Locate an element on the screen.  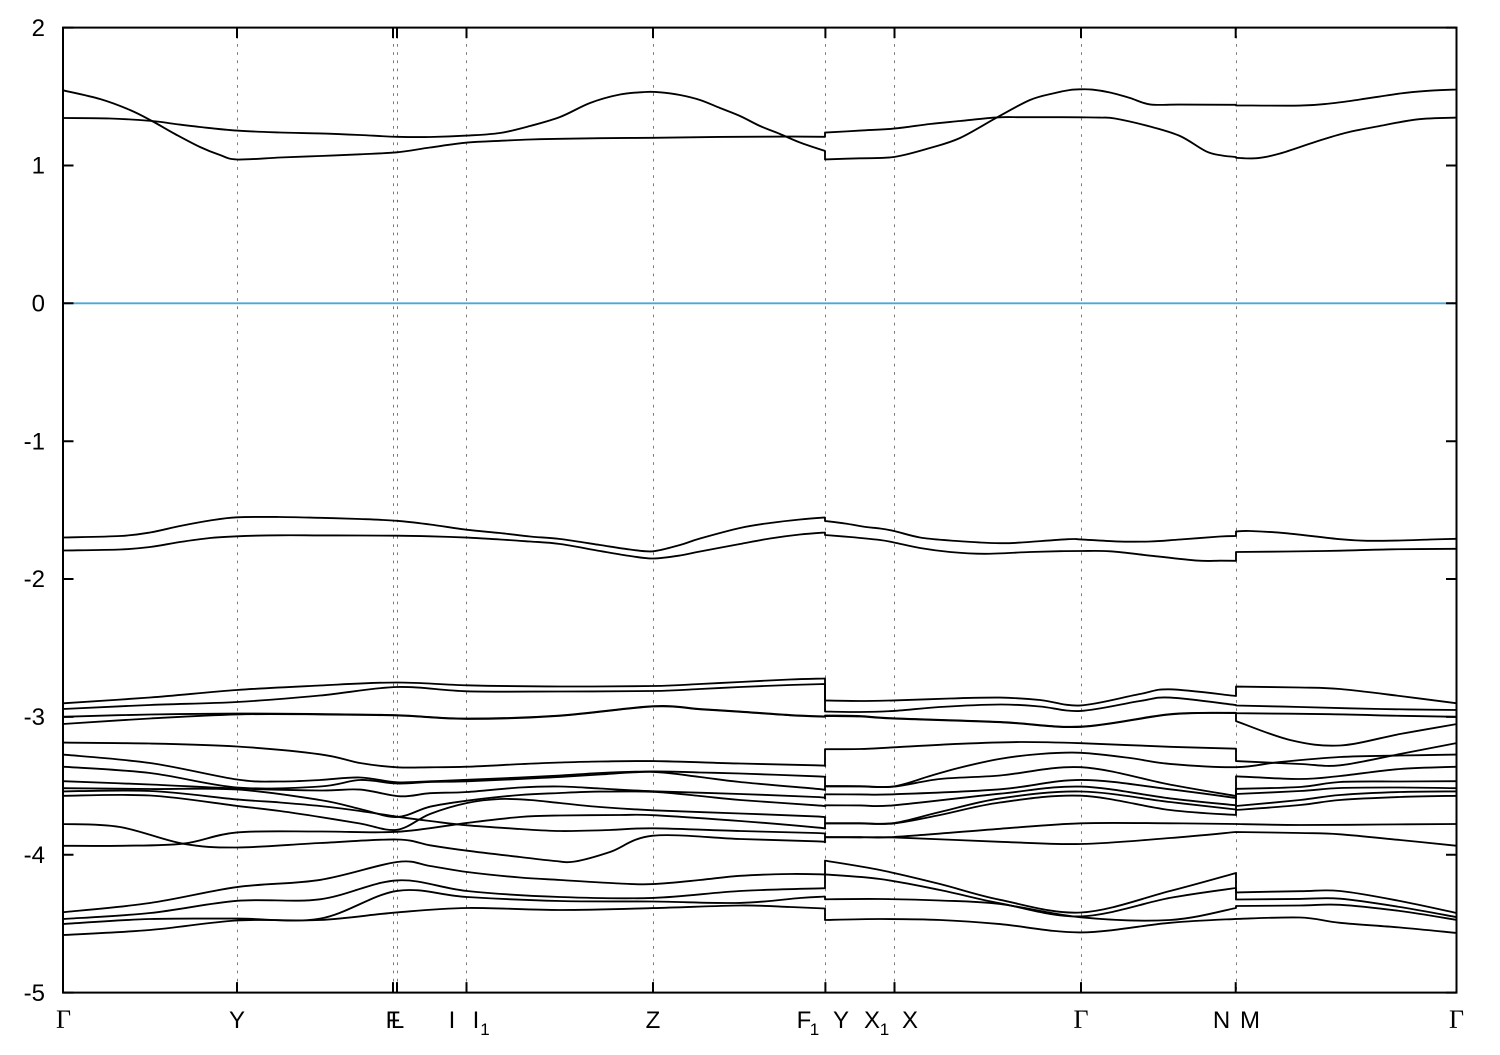
svg-text: 2 is located at coordinates (38, 28).